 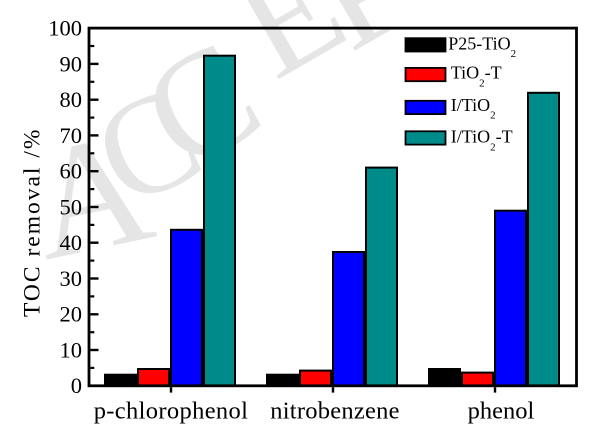 What do you see at coordinates (71, 278) in the screenshot?
I see `svg-text: 30` at bounding box center [71, 278].